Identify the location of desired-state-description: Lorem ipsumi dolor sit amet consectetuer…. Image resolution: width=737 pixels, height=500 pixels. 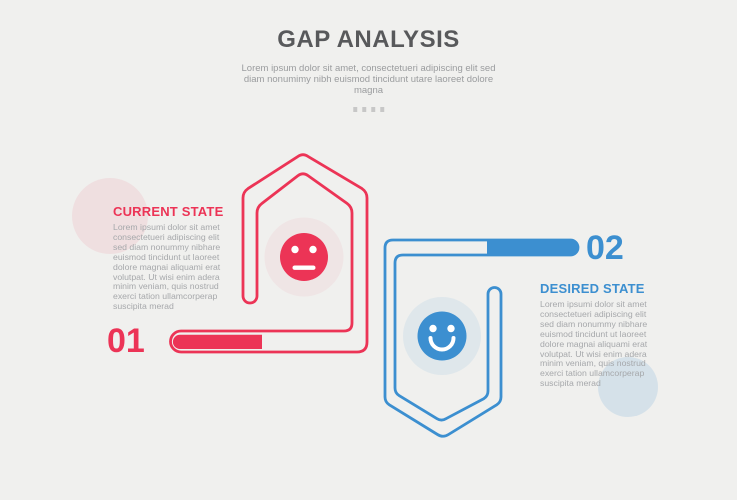
(594, 344).